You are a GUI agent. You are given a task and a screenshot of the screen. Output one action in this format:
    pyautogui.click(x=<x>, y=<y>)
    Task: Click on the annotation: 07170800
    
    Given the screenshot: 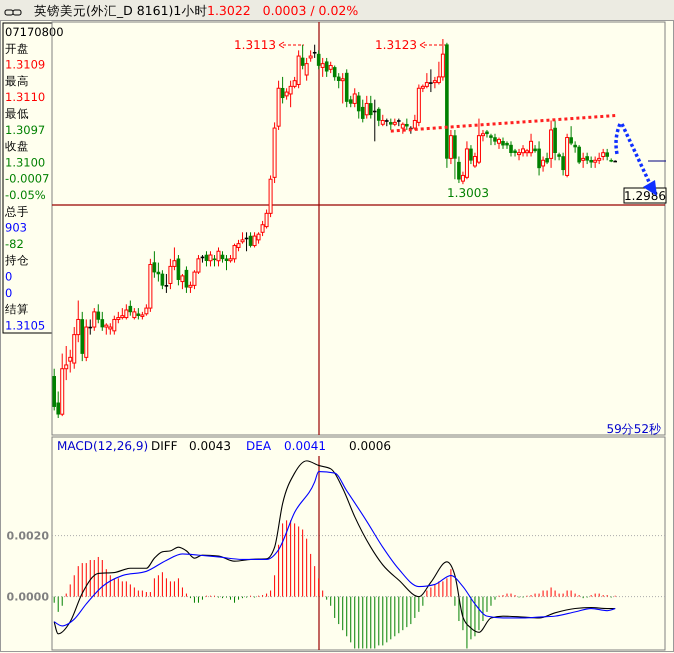 What is the action you would take?
    pyautogui.click(x=34, y=32)
    